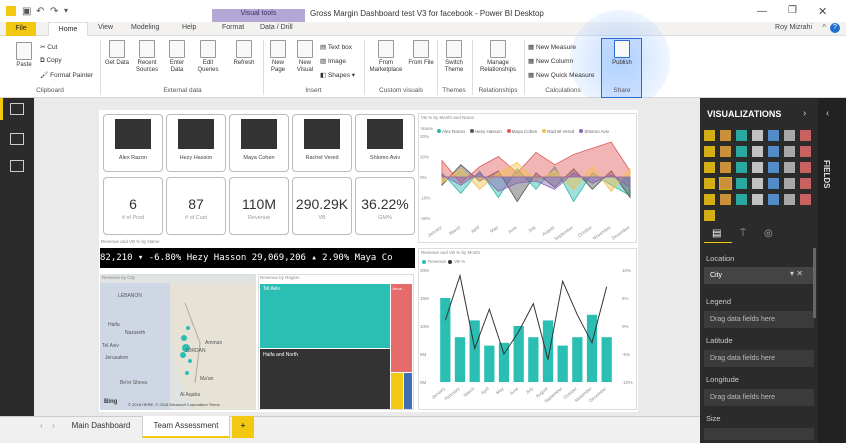  What do you see at coordinates (759, 397) in the screenshot?
I see `longitude-drop-zone: Drag data fields here` at bounding box center [759, 397].